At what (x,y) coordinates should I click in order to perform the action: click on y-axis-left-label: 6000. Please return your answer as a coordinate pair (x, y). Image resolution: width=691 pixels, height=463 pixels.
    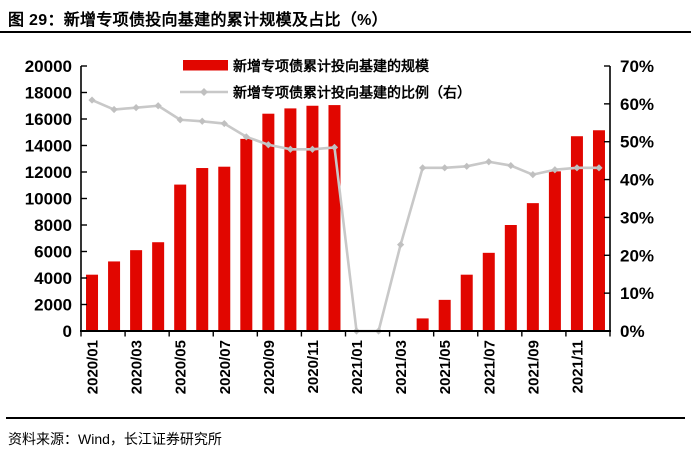
    Looking at the image, I should click on (53, 252).